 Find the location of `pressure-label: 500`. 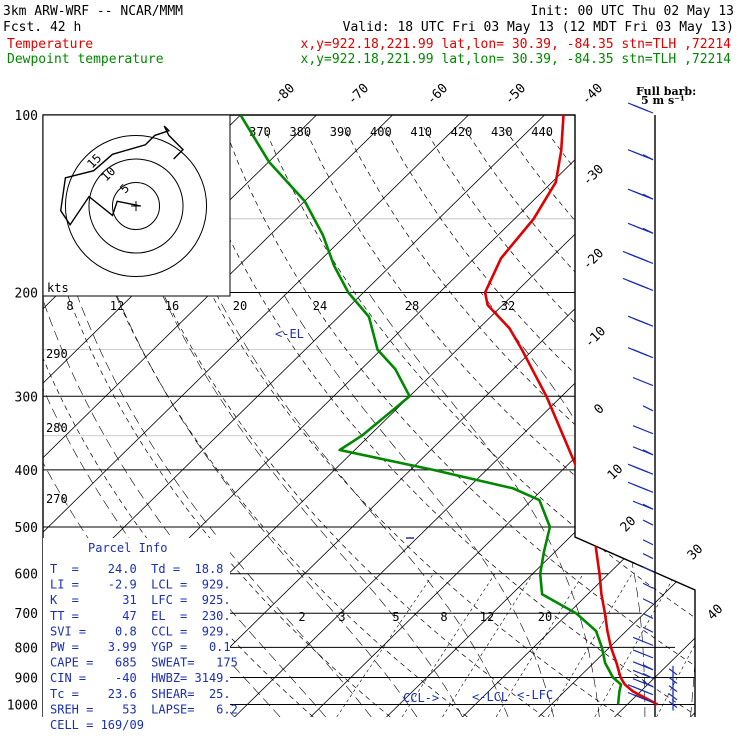

pressure-label: 500 is located at coordinates (26, 528).